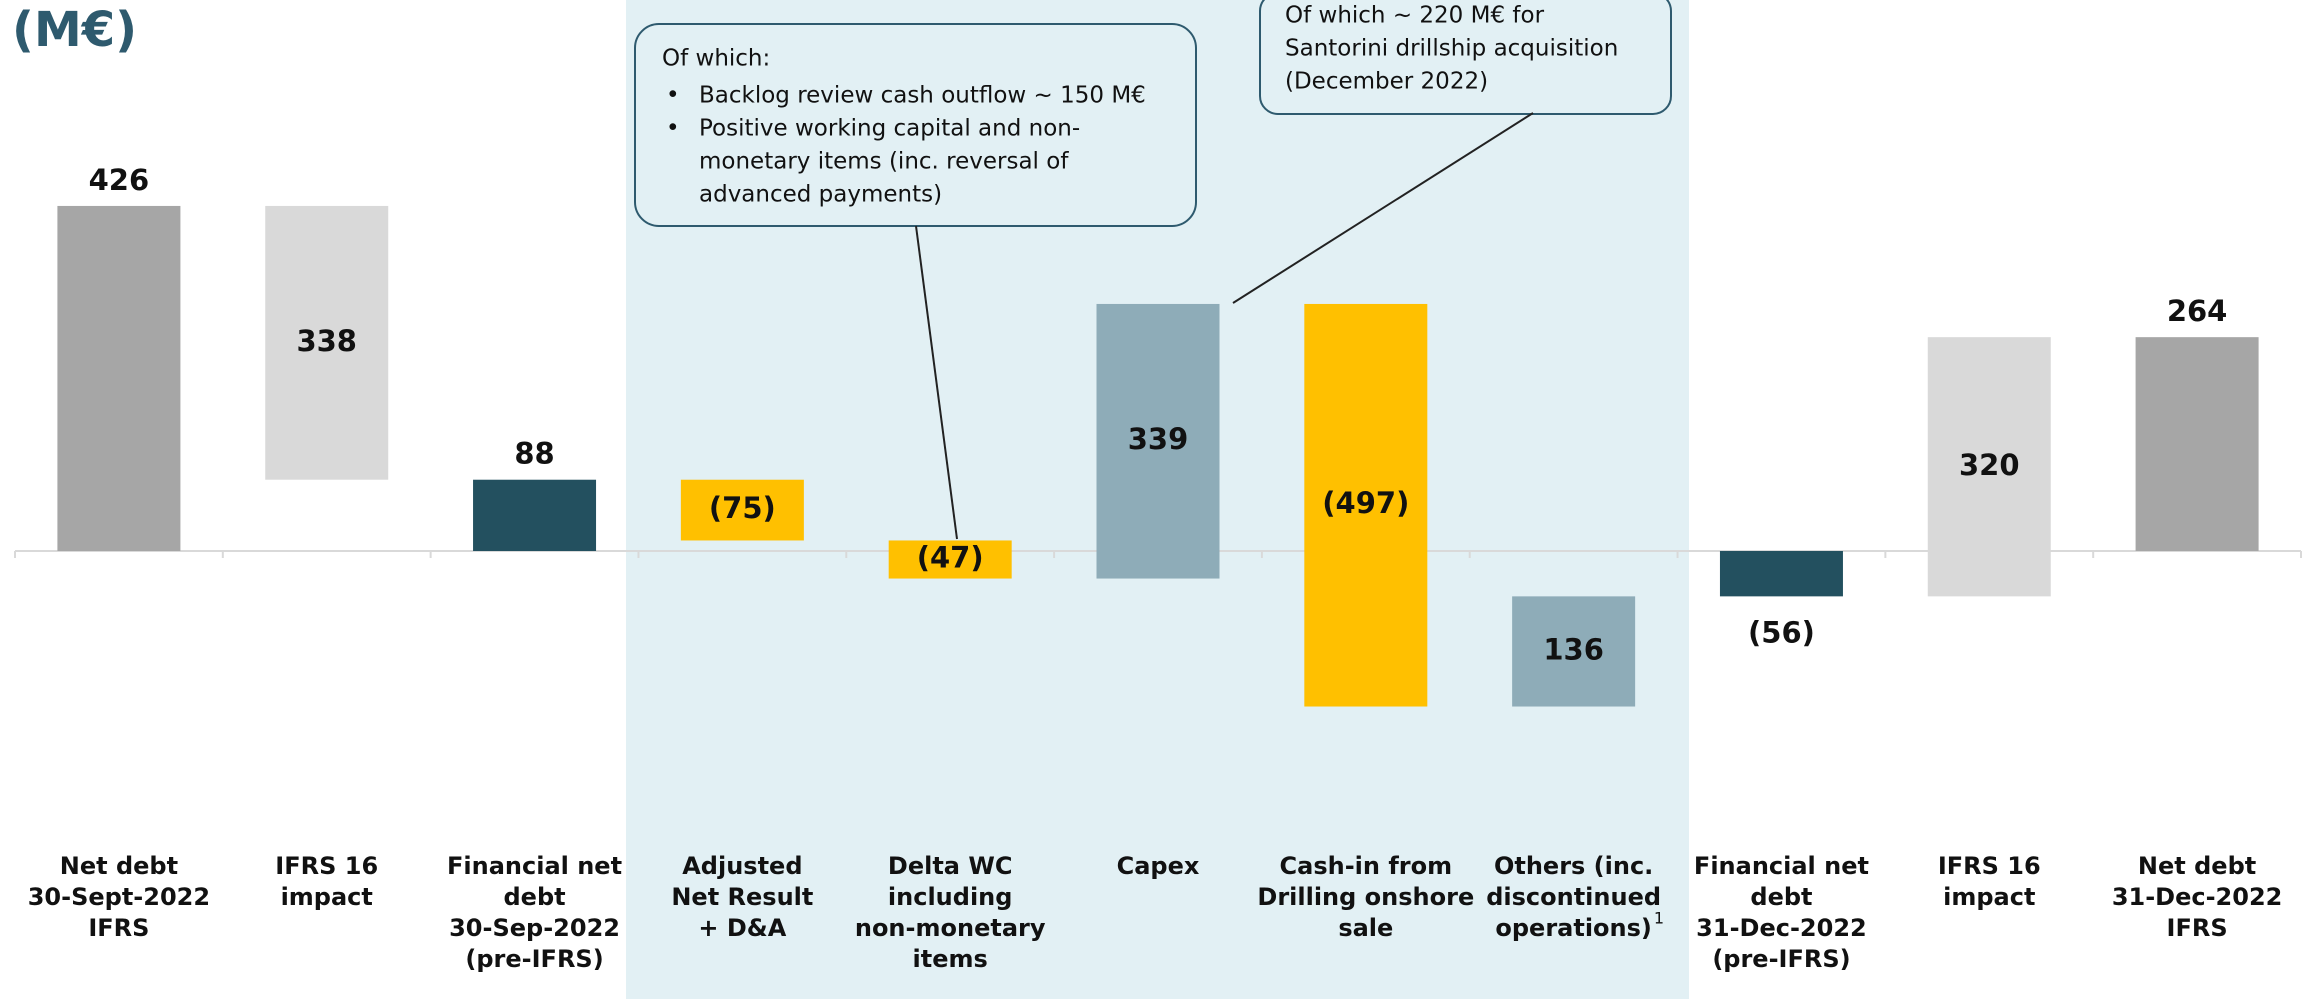 This screenshot has height=999, width=2315. What do you see at coordinates (950, 866) in the screenshot?
I see `x-tick-label: Delta WC` at bounding box center [950, 866].